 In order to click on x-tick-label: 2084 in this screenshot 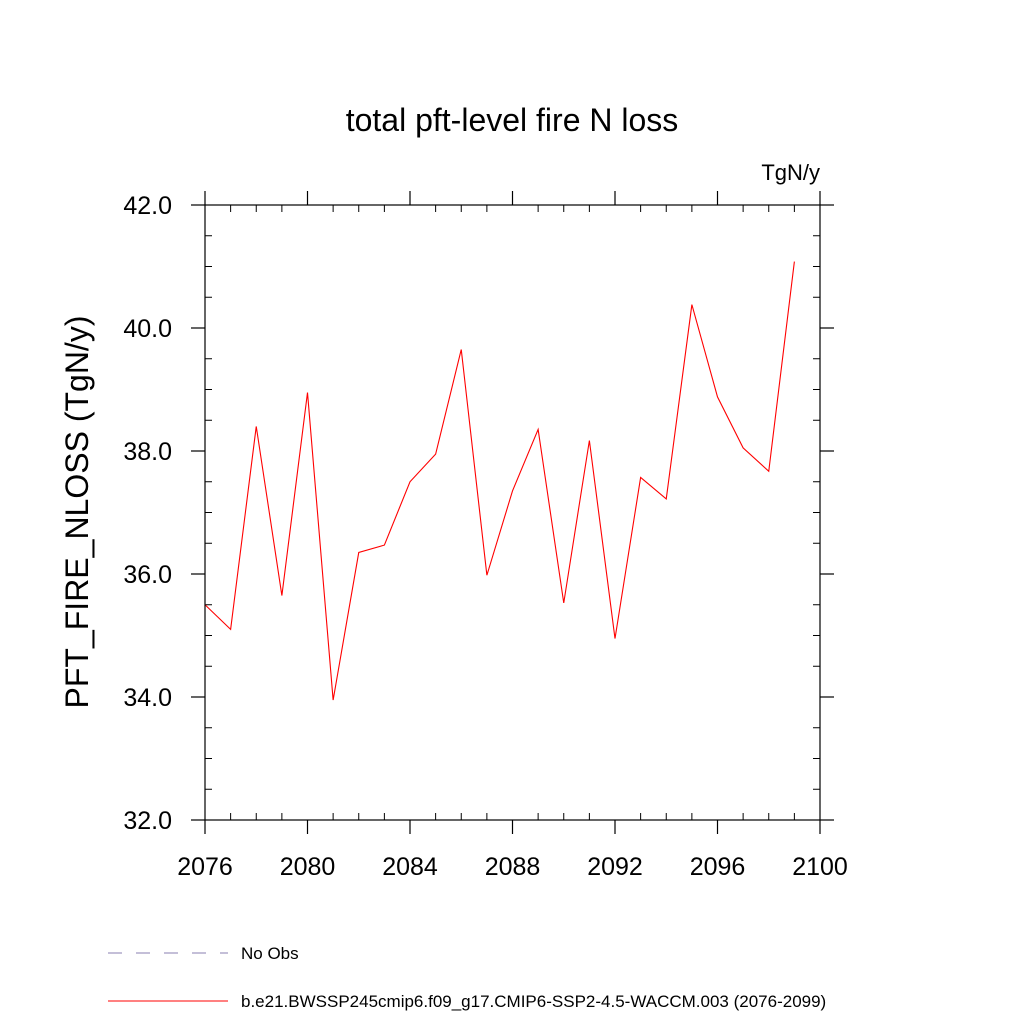, I will do `click(410, 867)`.